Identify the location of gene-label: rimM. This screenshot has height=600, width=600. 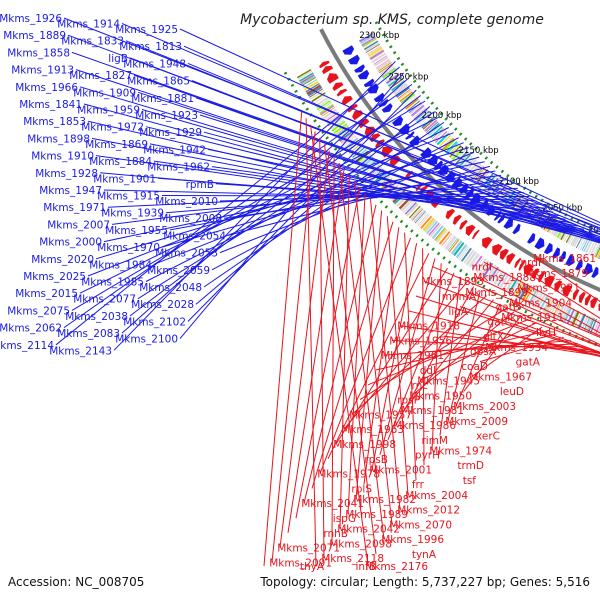
(434, 441).